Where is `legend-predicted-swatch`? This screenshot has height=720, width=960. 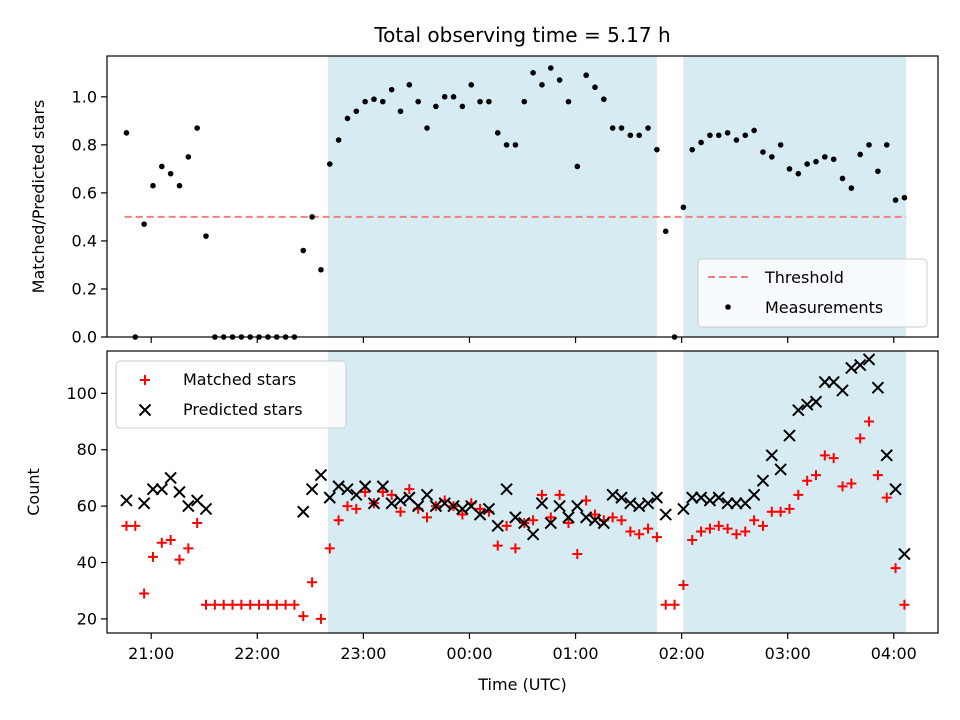
legend-predicted-swatch is located at coordinates (145, 410).